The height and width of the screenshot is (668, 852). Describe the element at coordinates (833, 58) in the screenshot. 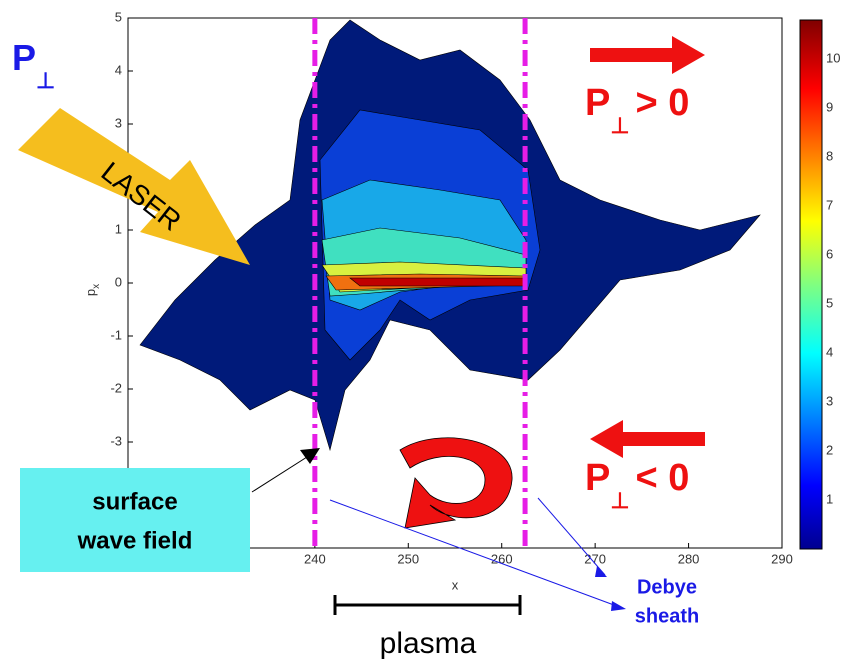

I see `colorbar-tick-label: 10` at that location.